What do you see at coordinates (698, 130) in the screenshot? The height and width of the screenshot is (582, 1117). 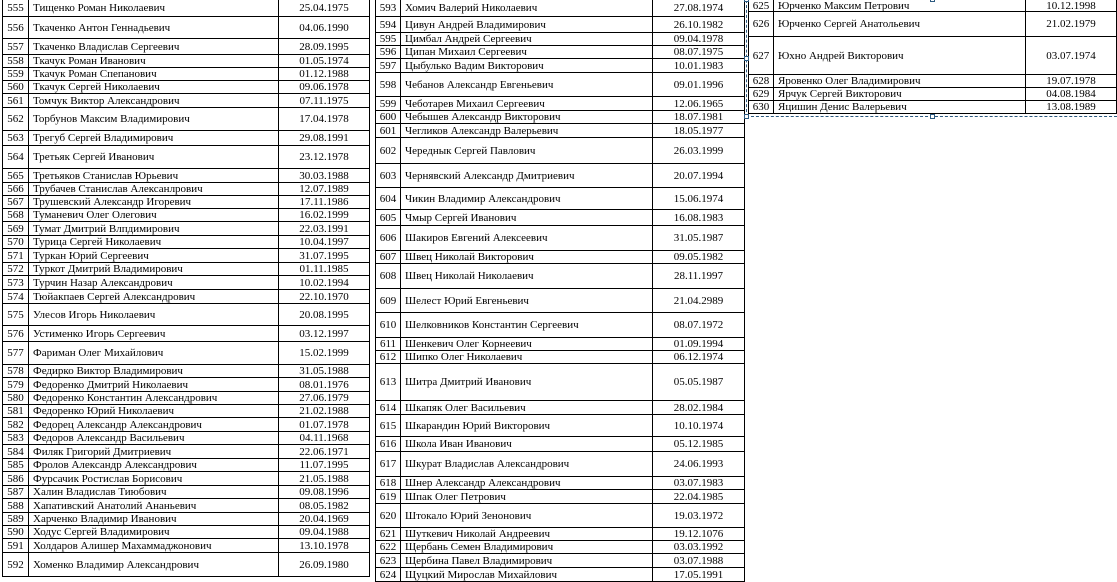 I see `birth-date: 18.05.1977` at bounding box center [698, 130].